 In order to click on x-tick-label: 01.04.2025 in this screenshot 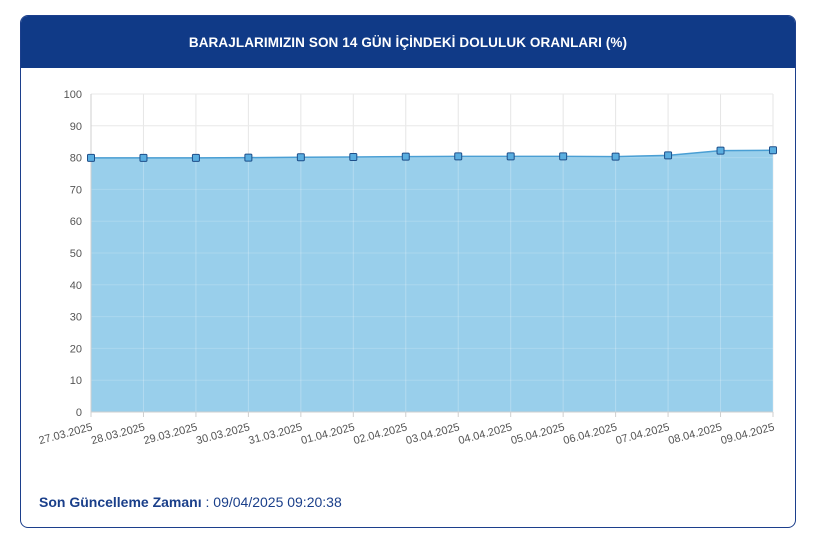, I will do `click(328, 434)`.